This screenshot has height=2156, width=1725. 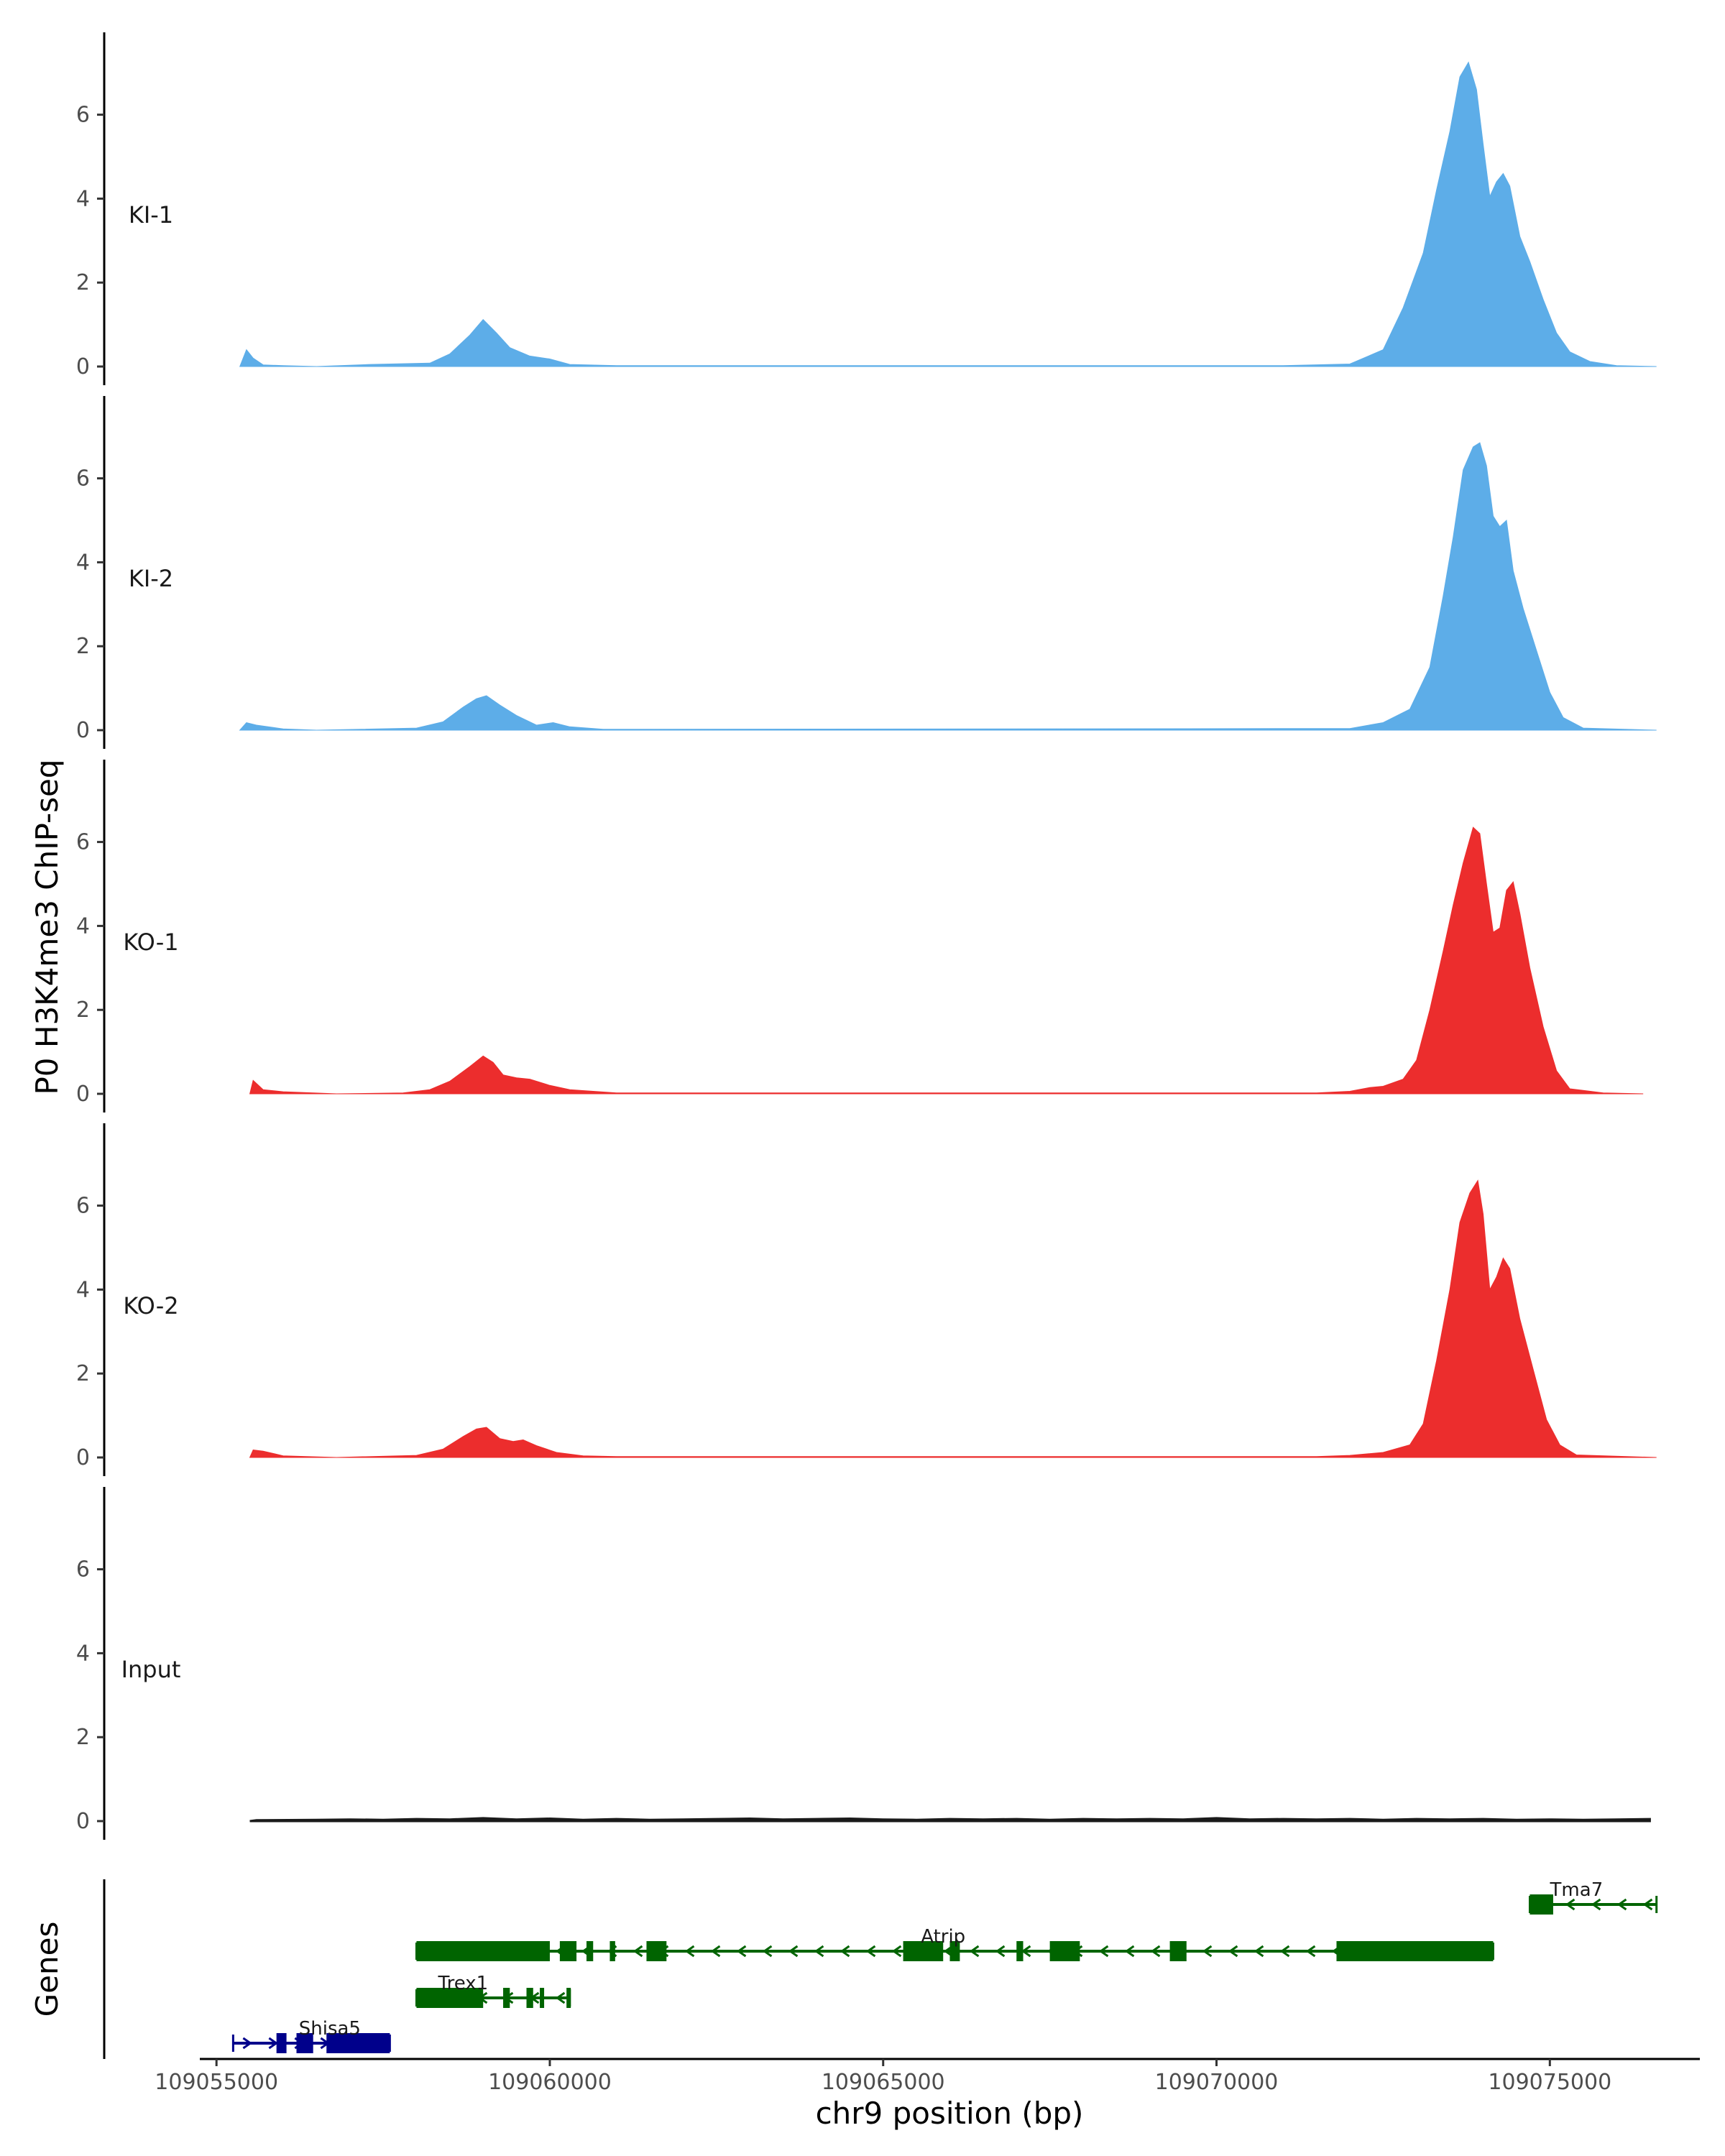 What do you see at coordinates (47, 1970) in the screenshot?
I see `genes-track-label: Genes` at bounding box center [47, 1970].